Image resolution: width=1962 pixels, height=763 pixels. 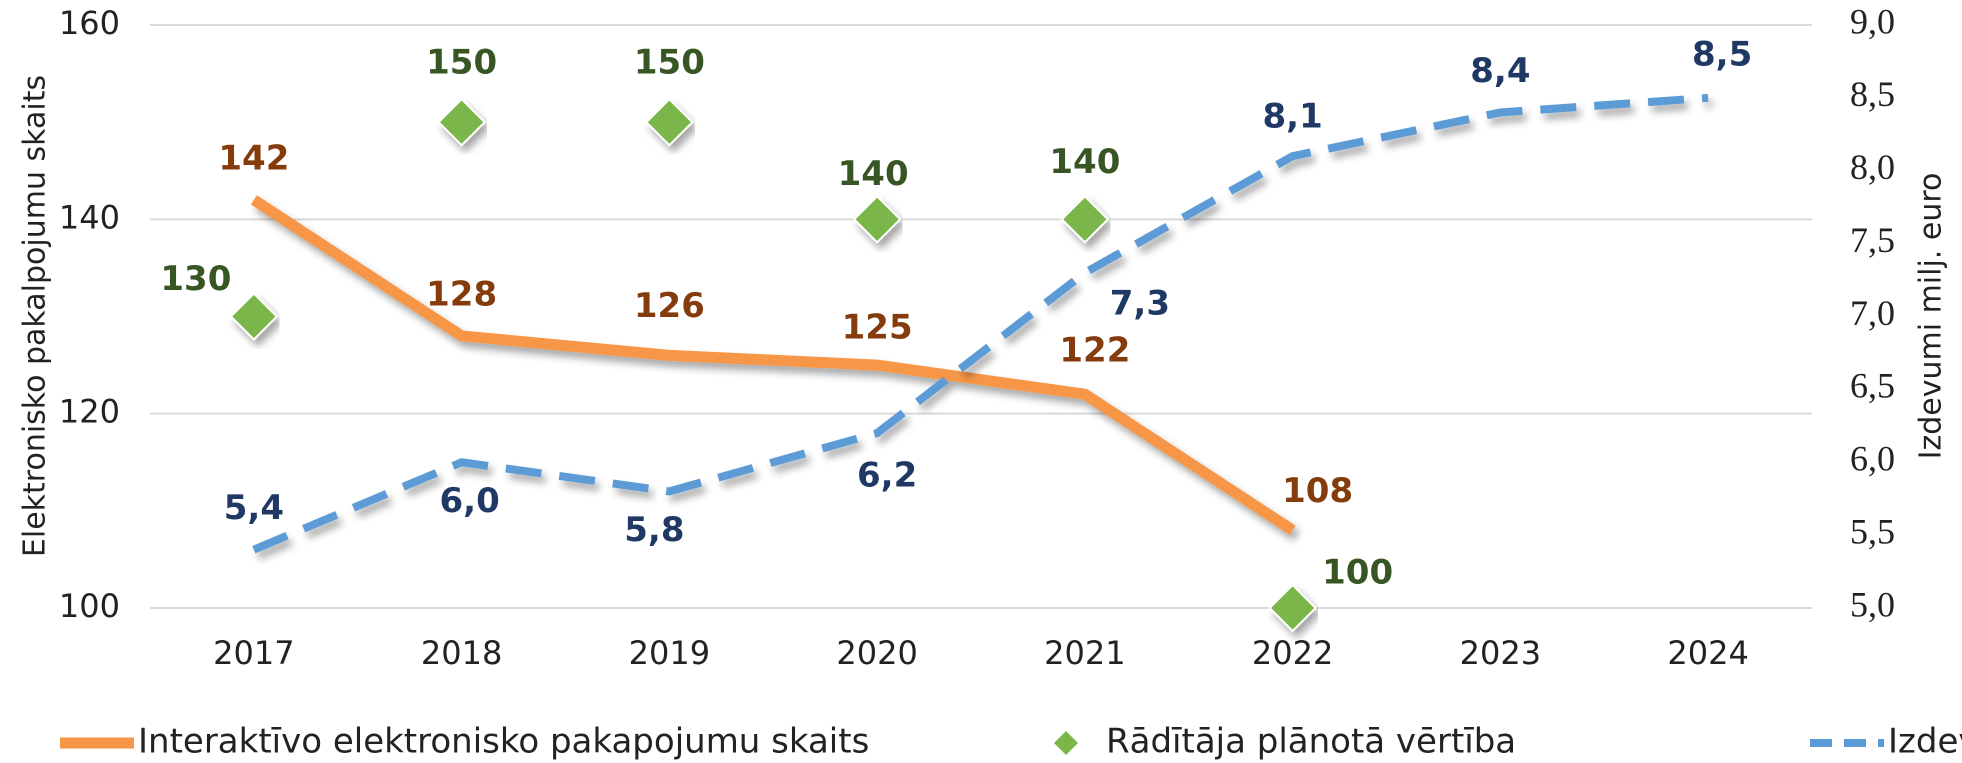 What do you see at coordinates (1872, 240) in the screenshot?
I see `y2-tick-label: 7,5` at bounding box center [1872, 240].